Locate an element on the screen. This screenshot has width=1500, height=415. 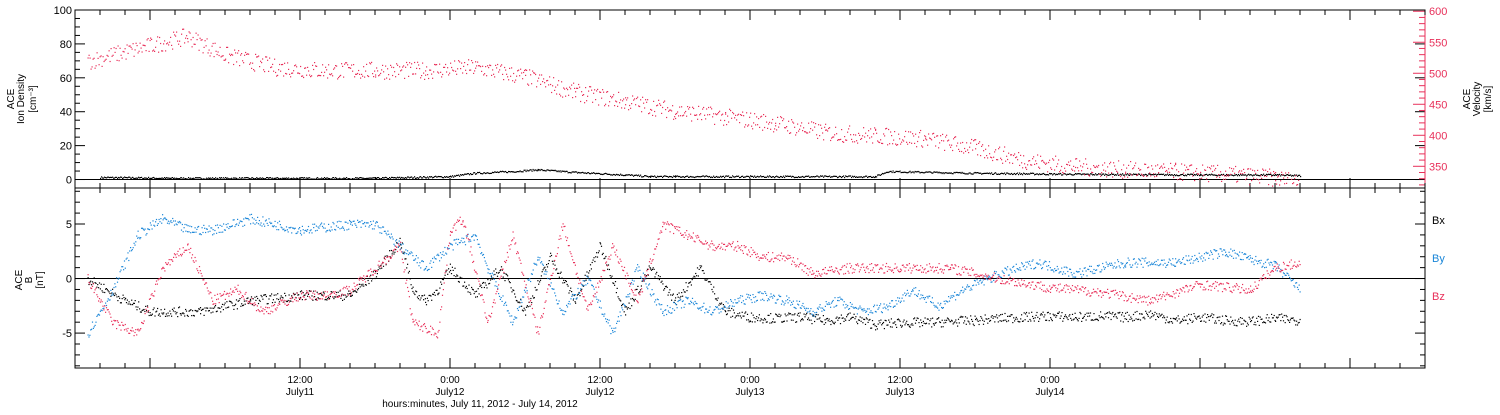
top-right-tick-label: 600 is located at coordinates (1438, 12).